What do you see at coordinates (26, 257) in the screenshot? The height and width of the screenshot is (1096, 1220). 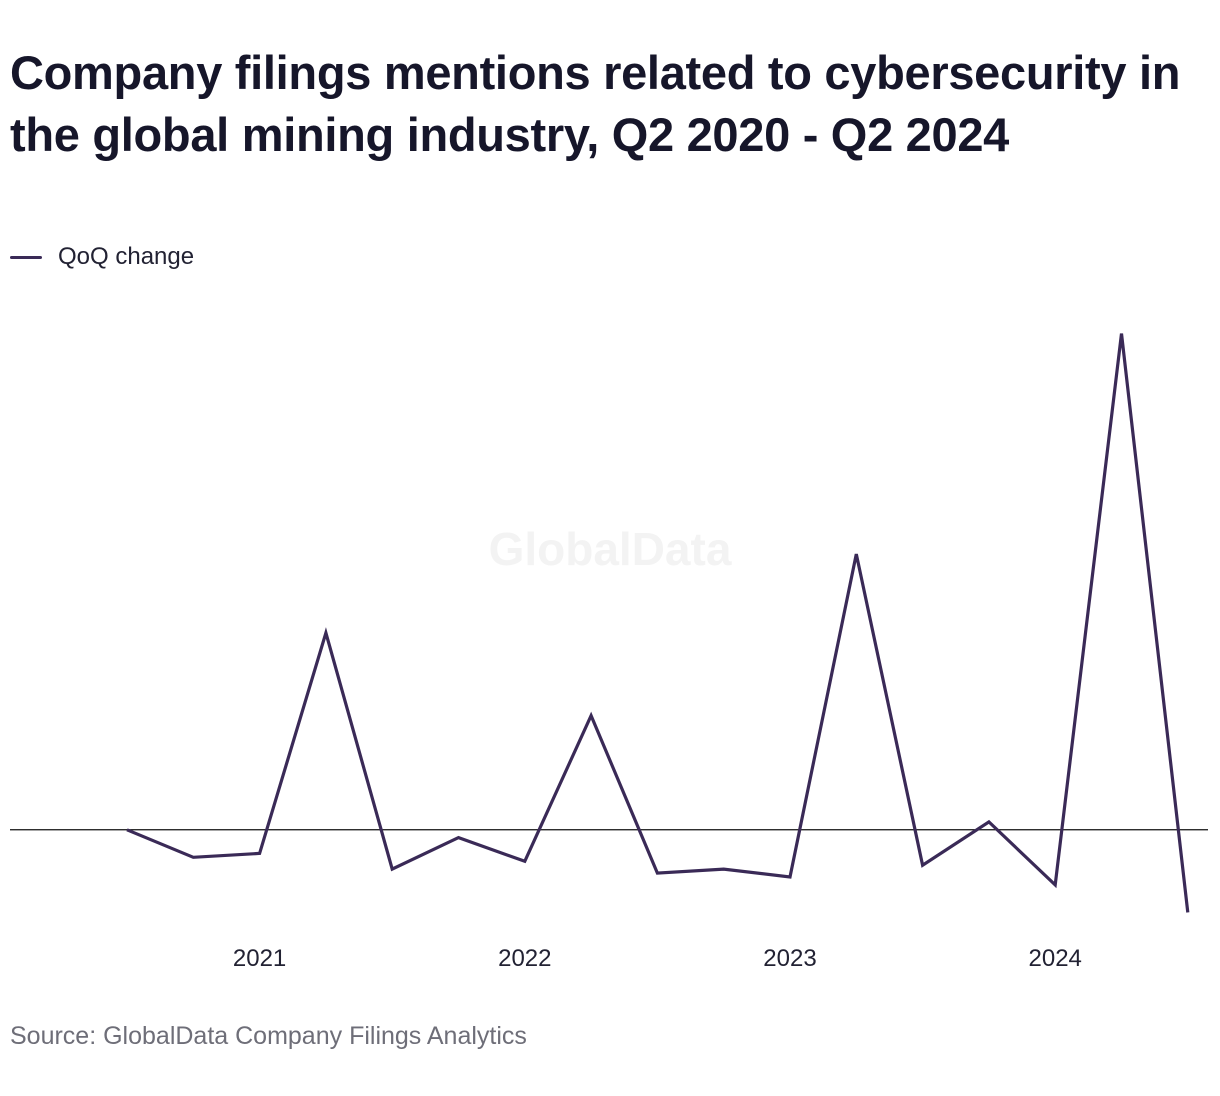 I see `legend-swatch` at bounding box center [26, 257].